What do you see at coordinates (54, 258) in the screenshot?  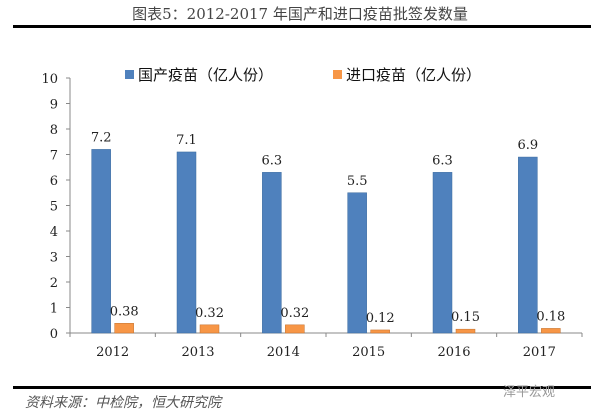 I see `y-tick-label: 3` at bounding box center [54, 258].